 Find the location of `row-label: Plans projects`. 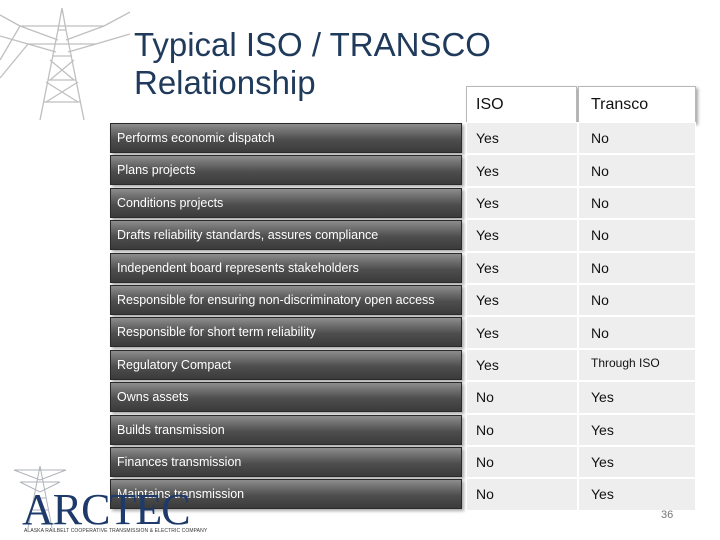

row-label: Plans projects is located at coordinates (286, 170).